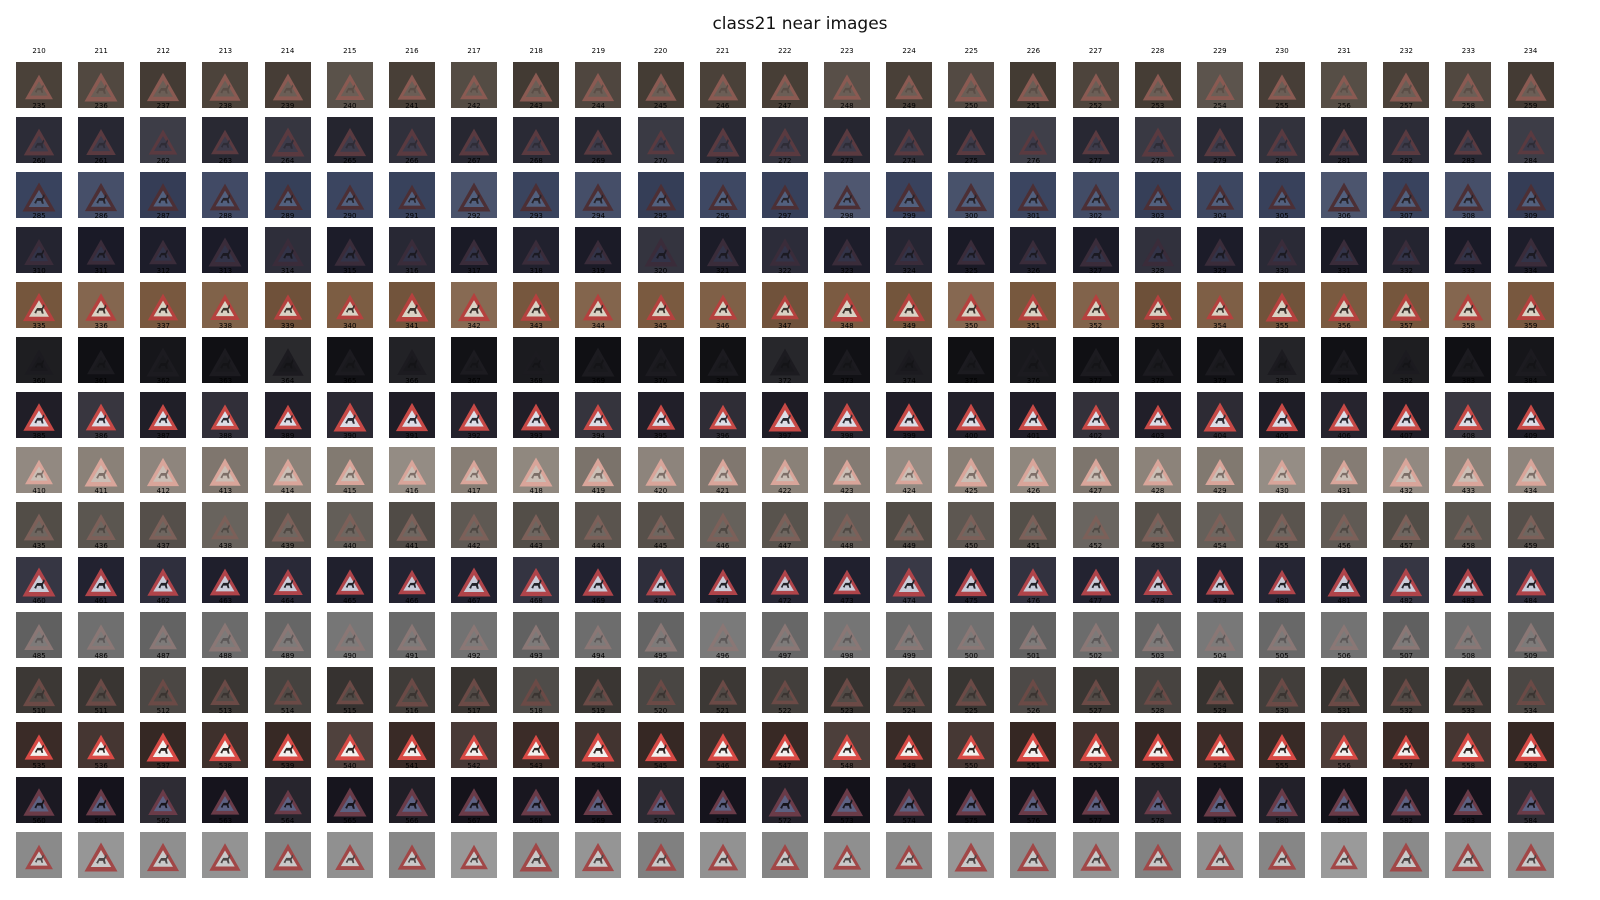  Describe the element at coordinates (1095, 161) in the screenshot. I see `thumbnail-index-label: 277` at that location.